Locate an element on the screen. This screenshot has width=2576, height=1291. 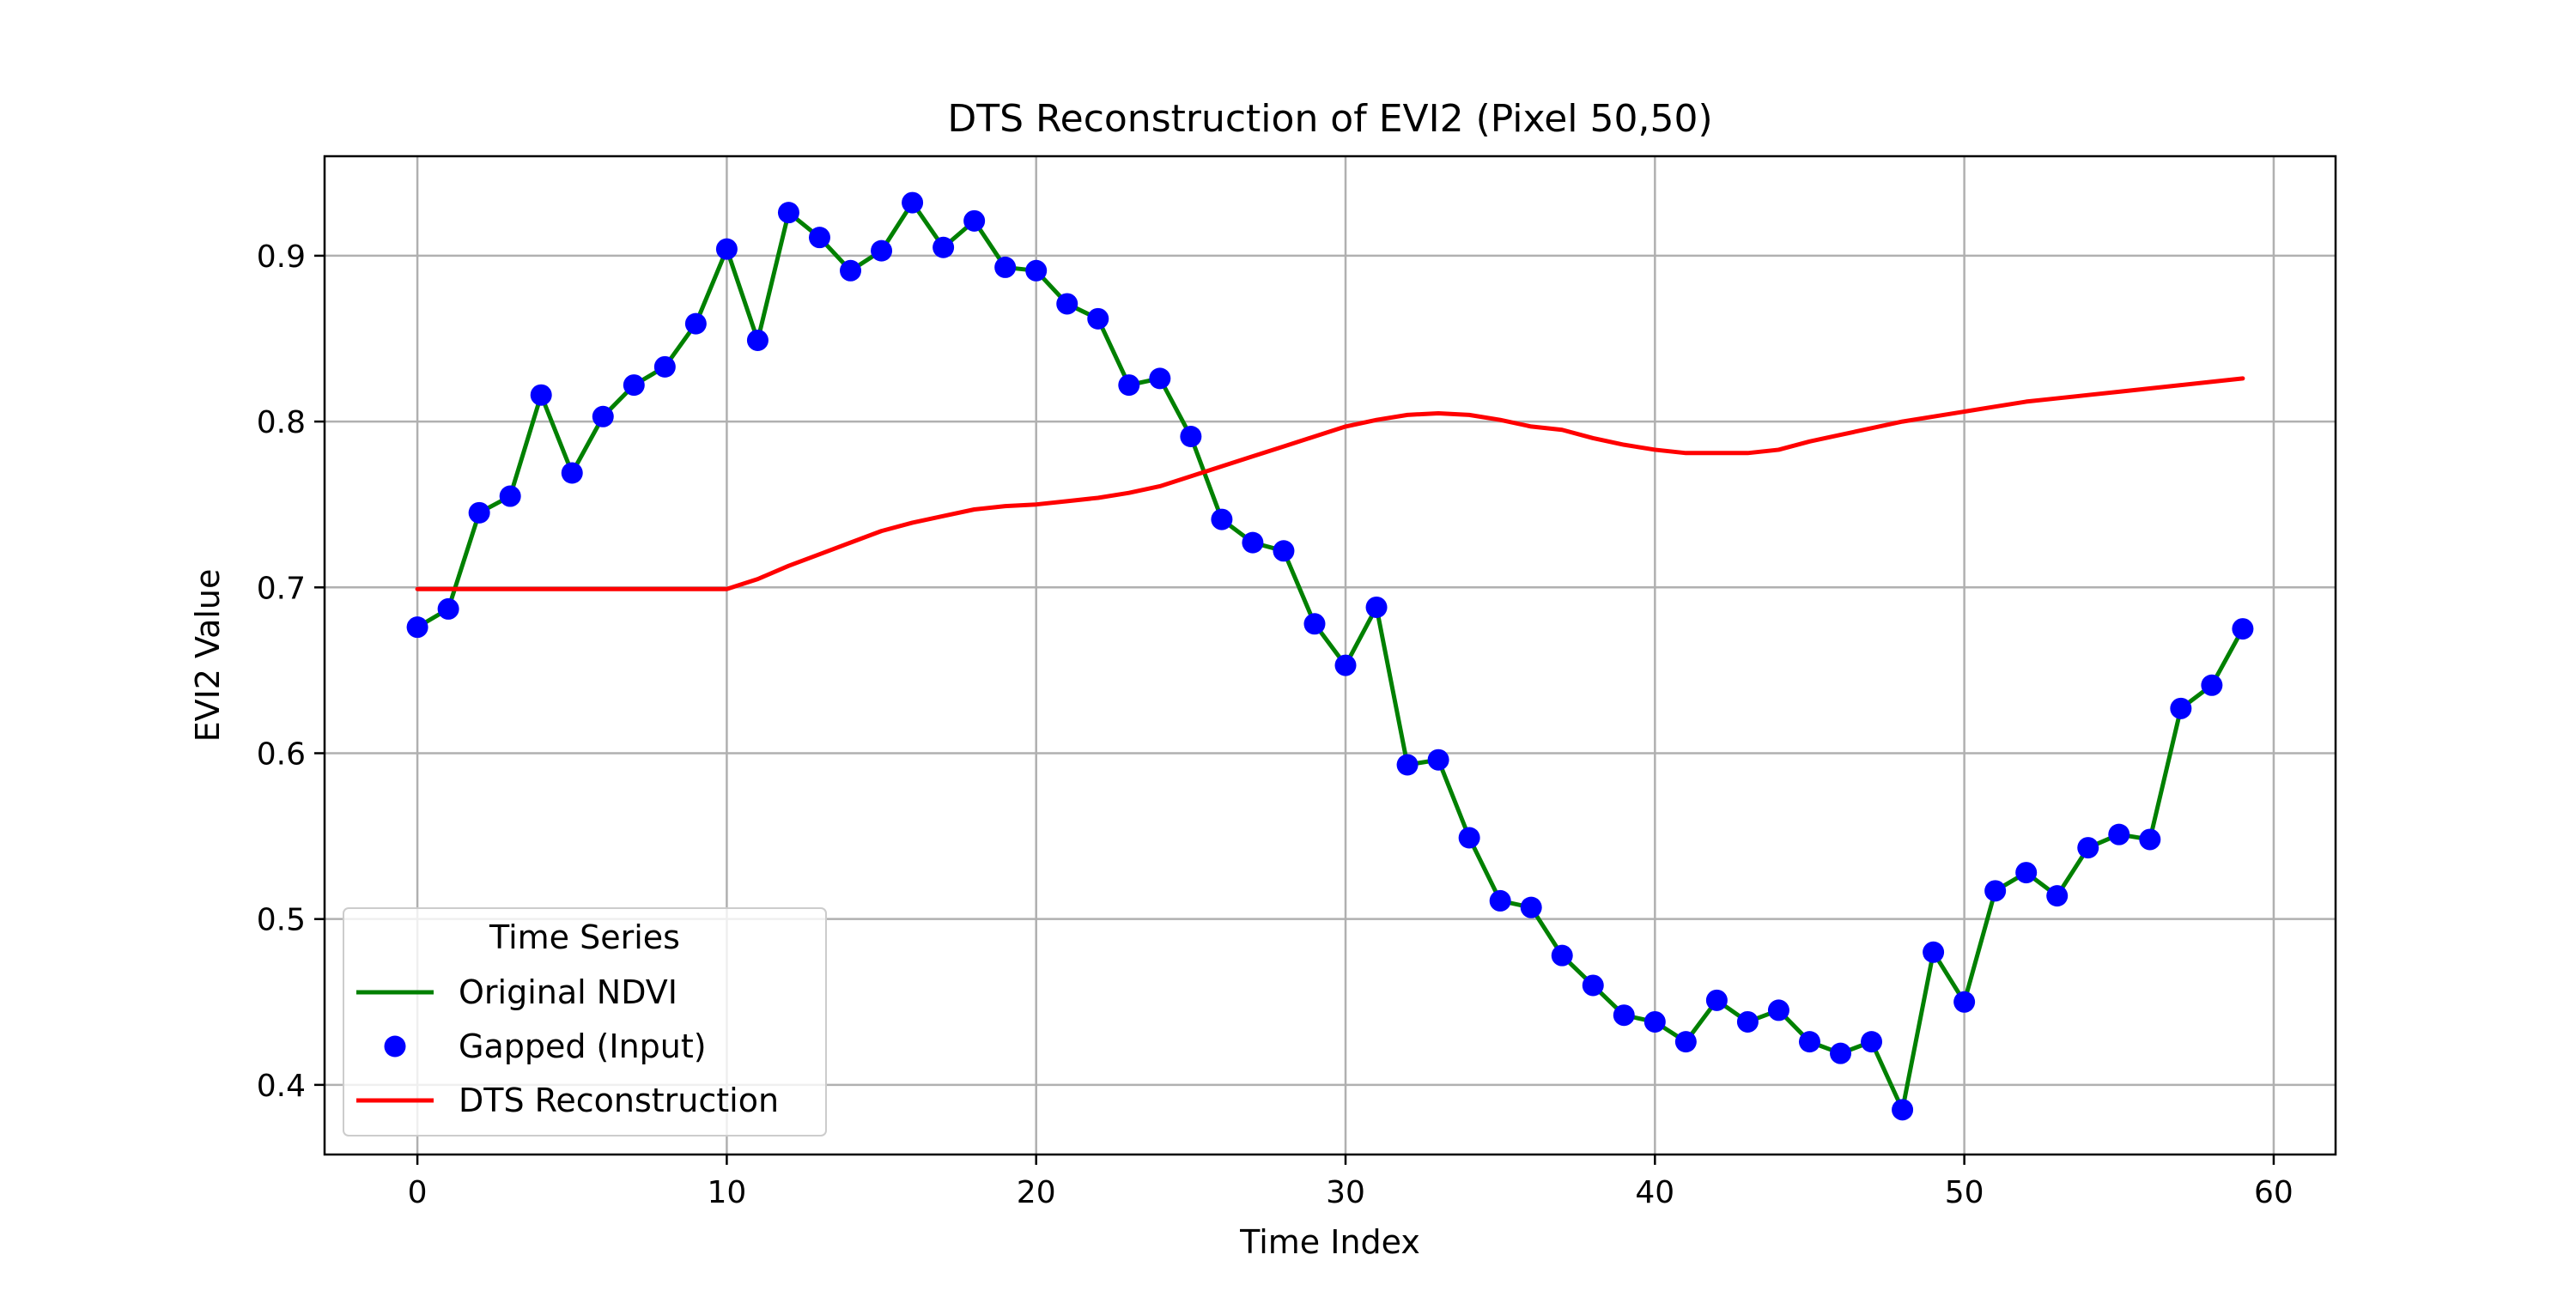
y-tick-label: 0.6 is located at coordinates (281, 754).